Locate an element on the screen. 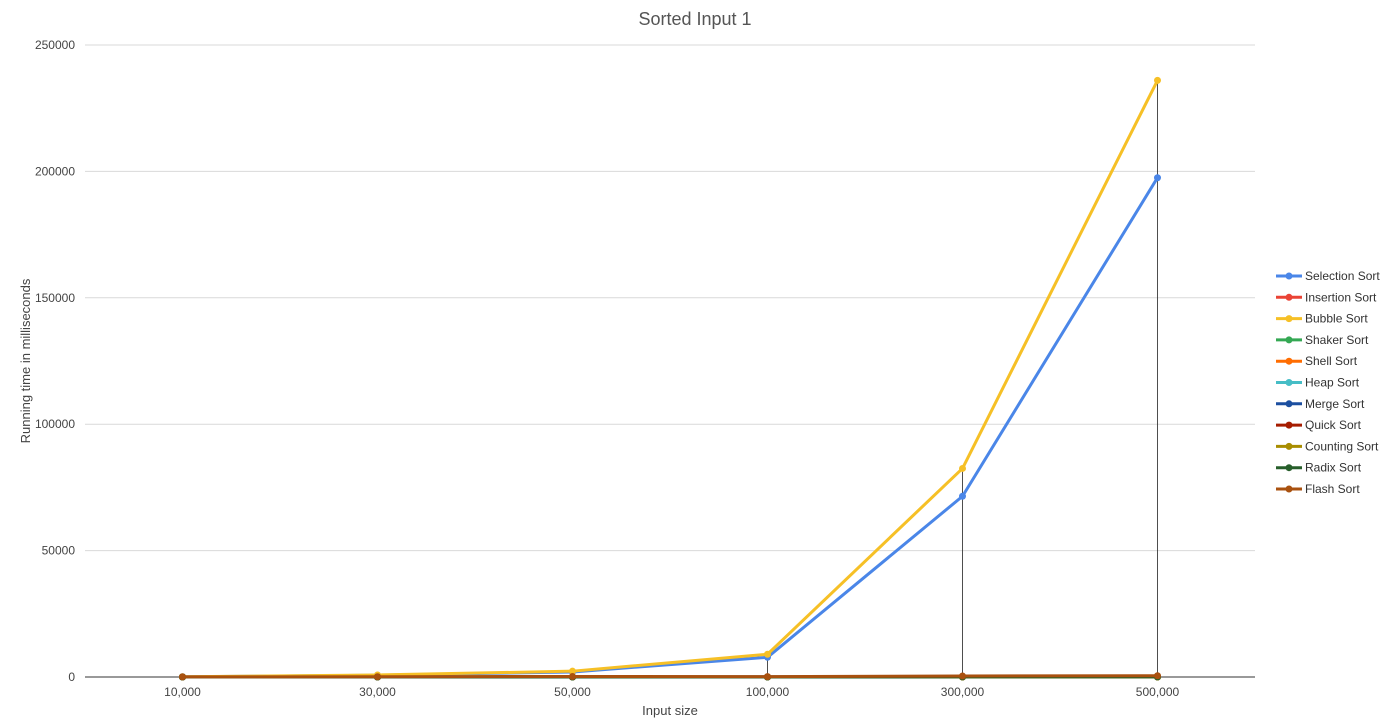 Image resolution: width=1391 pixels, height=727 pixels. legend-item: Selection Sort is located at coordinates (1328, 276).